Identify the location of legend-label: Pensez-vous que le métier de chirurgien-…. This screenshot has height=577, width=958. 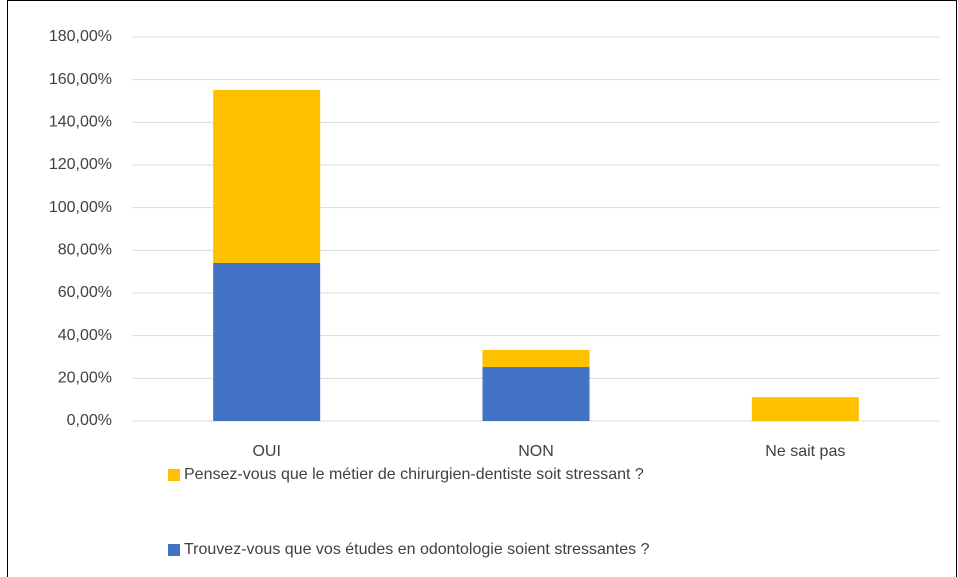
(414, 474).